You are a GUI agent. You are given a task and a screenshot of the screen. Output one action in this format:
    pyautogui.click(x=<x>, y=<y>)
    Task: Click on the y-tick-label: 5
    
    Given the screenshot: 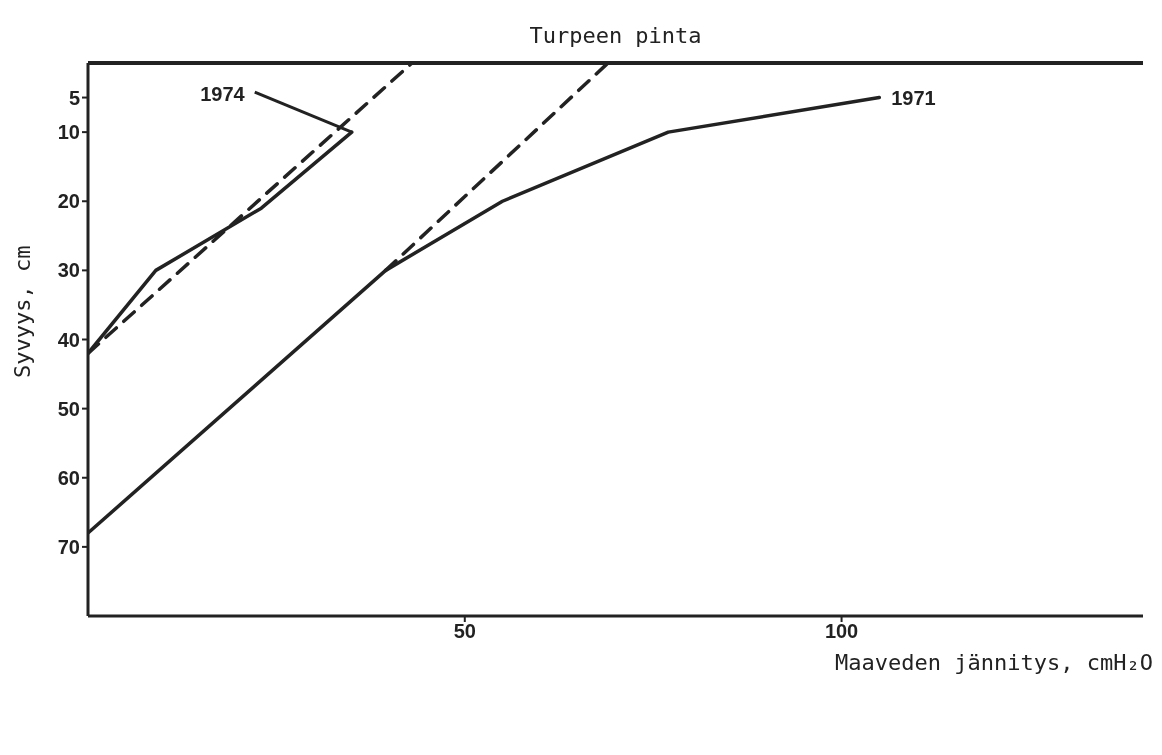 What is the action you would take?
    pyautogui.click(x=74, y=97)
    